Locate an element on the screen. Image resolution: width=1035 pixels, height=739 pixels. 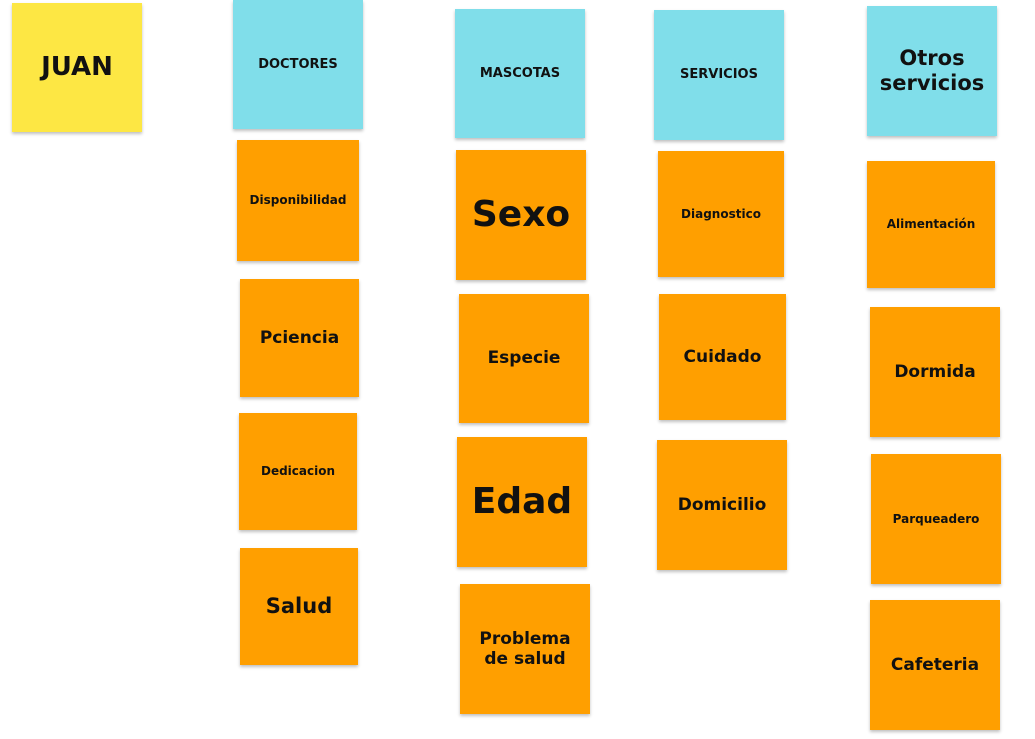
item-note-label: Salud is located at coordinates (299, 605).